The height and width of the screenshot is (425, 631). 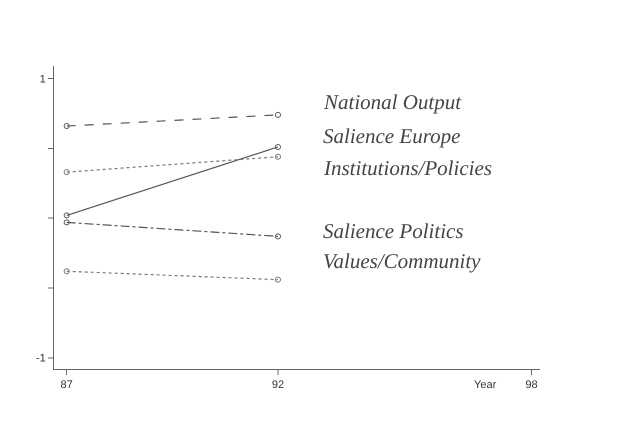 I want to click on x-tick-label: 92, so click(x=278, y=385).